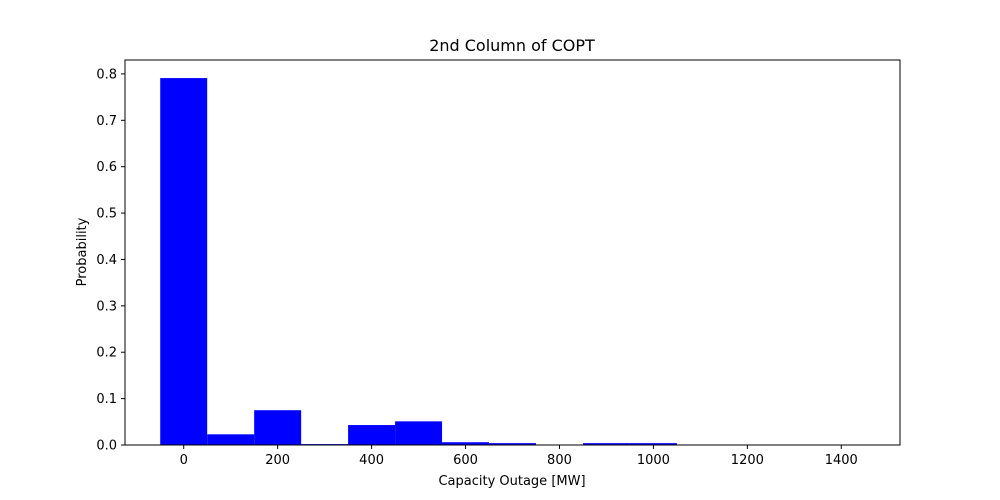 The width and height of the screenshot is (1000, 500). I want to click on y-axis-label: Probability, so click(82, 251).